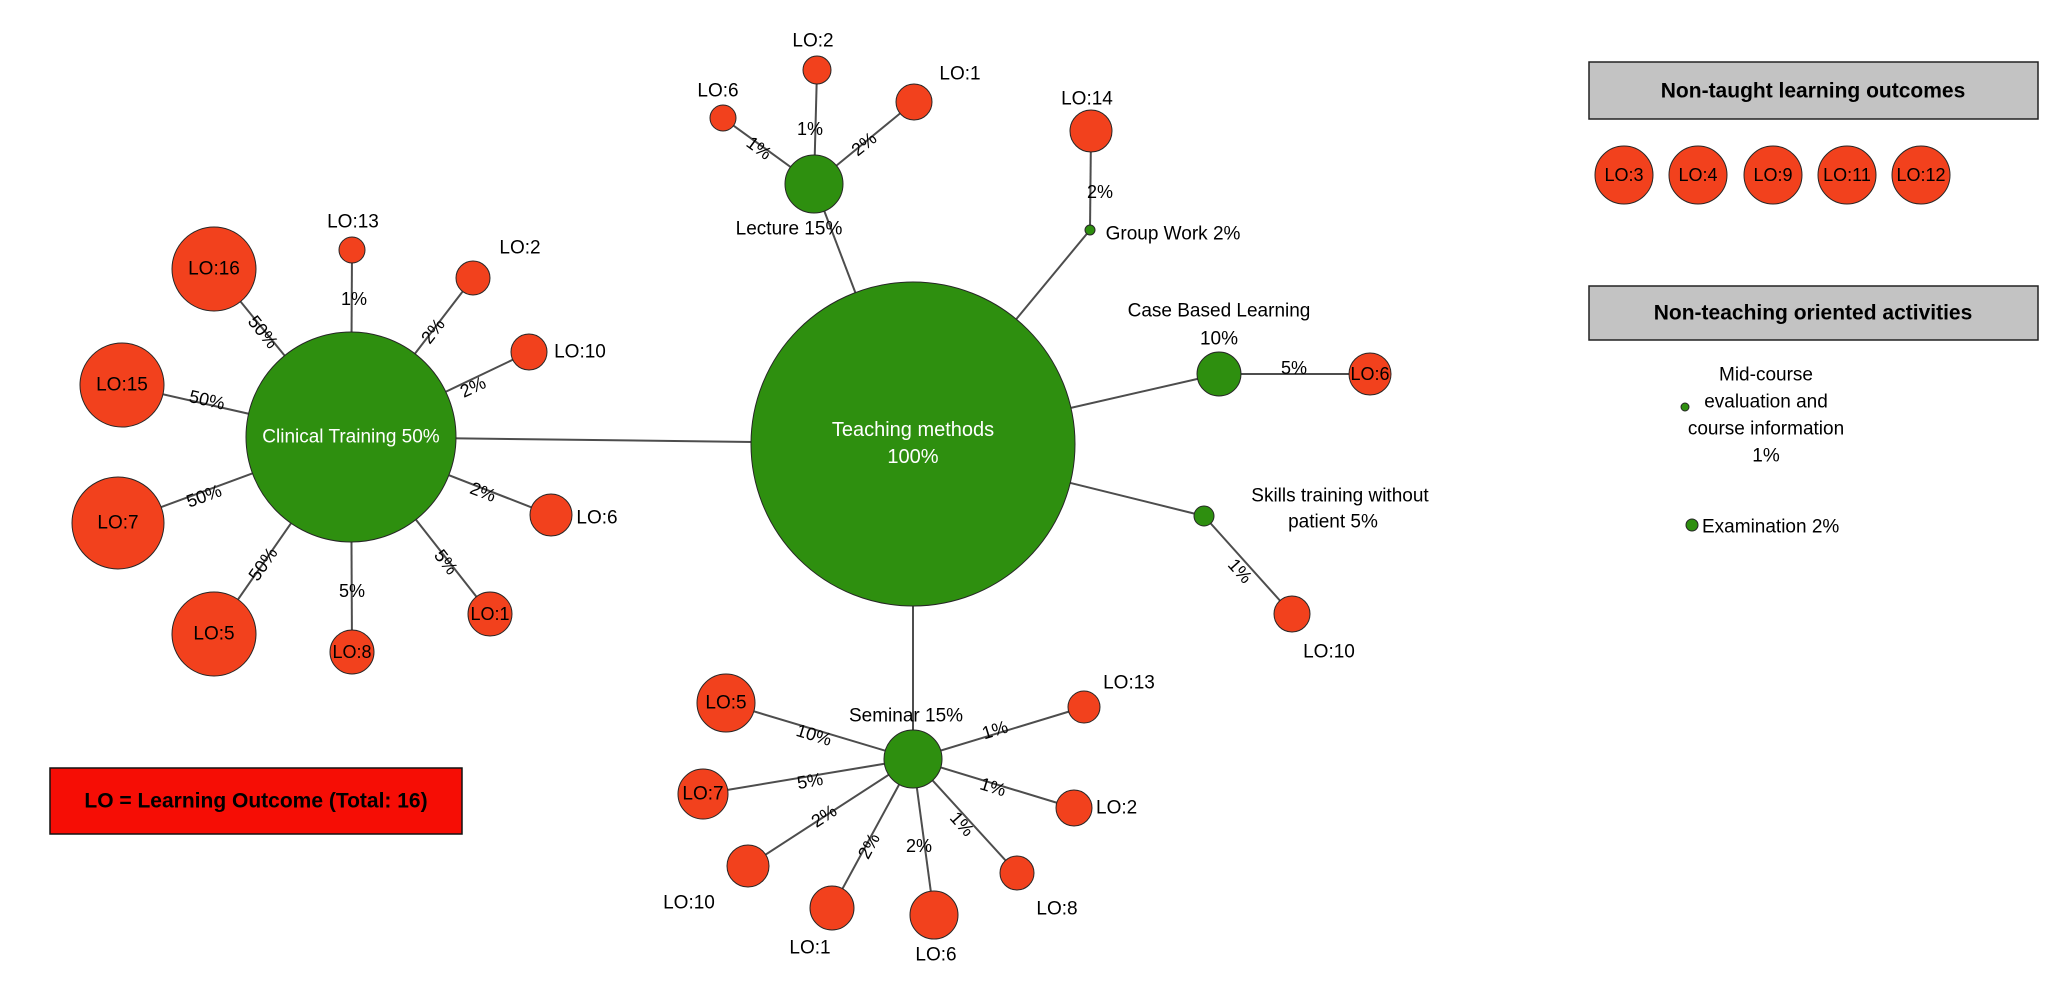 This screenshot has height=1001, width=2059. What do you see at coordinates (814, 184) in the screenshot?
I see `node-lecture` at bounding box center [814, 184].